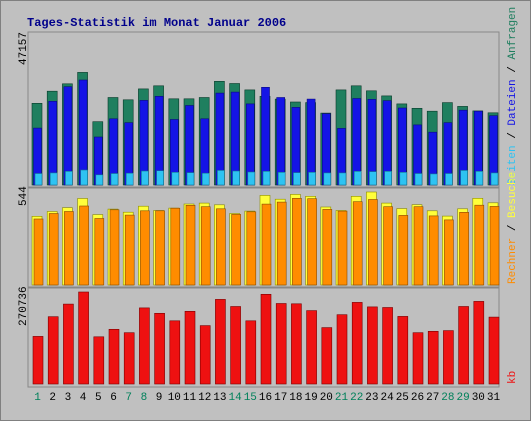 Image resolution: width=531 pixels, height=422 pixels. Describe the element at coordinates (513, 70) in the screenshot. I see `legend-sep-2: /` at that location.